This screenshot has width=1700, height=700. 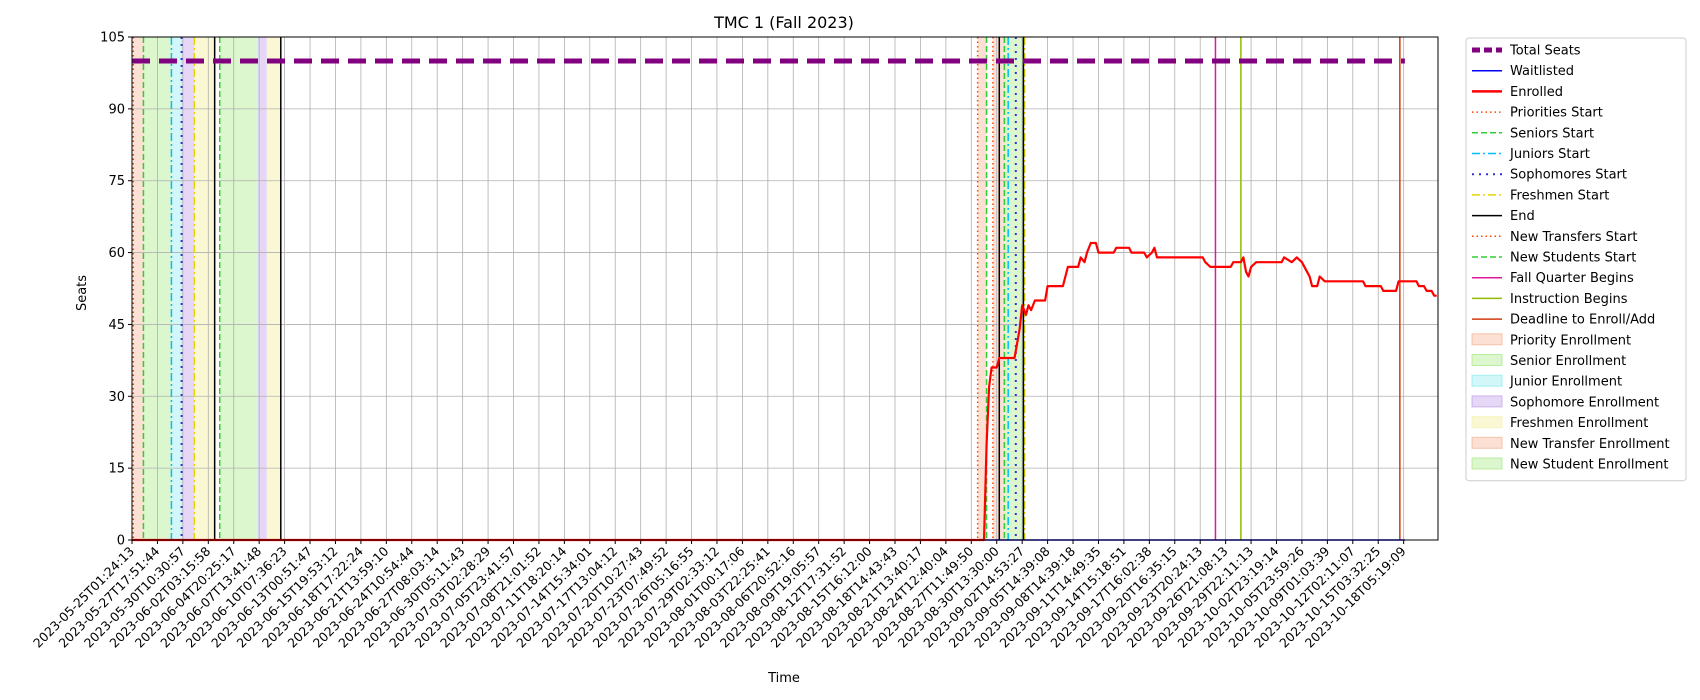 I want to click on legend-label: Waitlisted, so click(x=1542, y=71).